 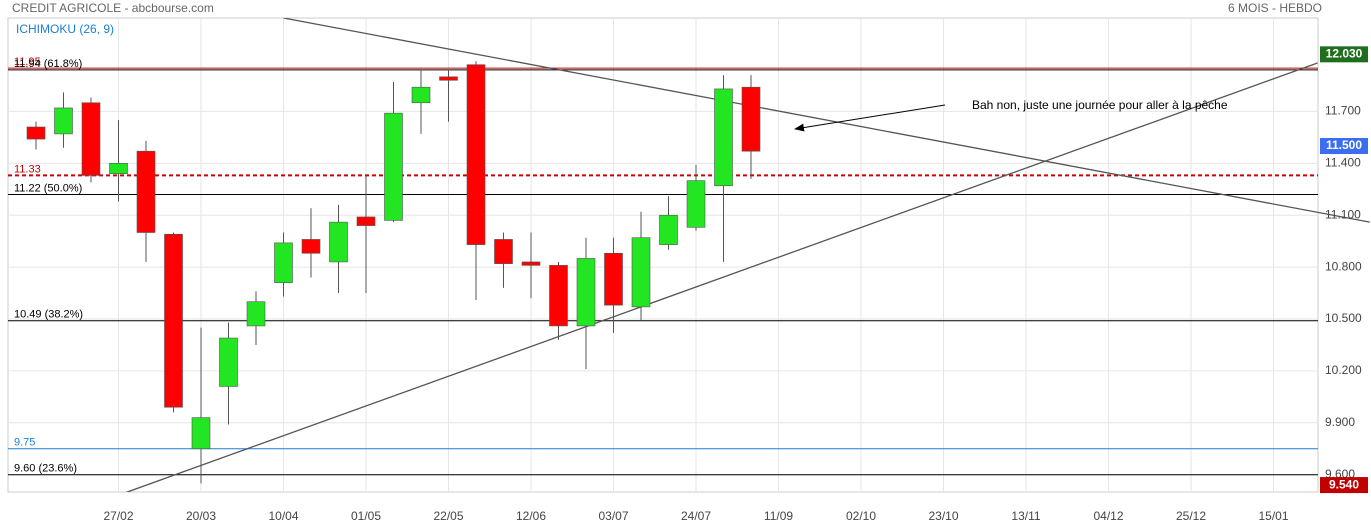 I want to click on y-tick-label: 10.800, so click(x=1343, y=266).